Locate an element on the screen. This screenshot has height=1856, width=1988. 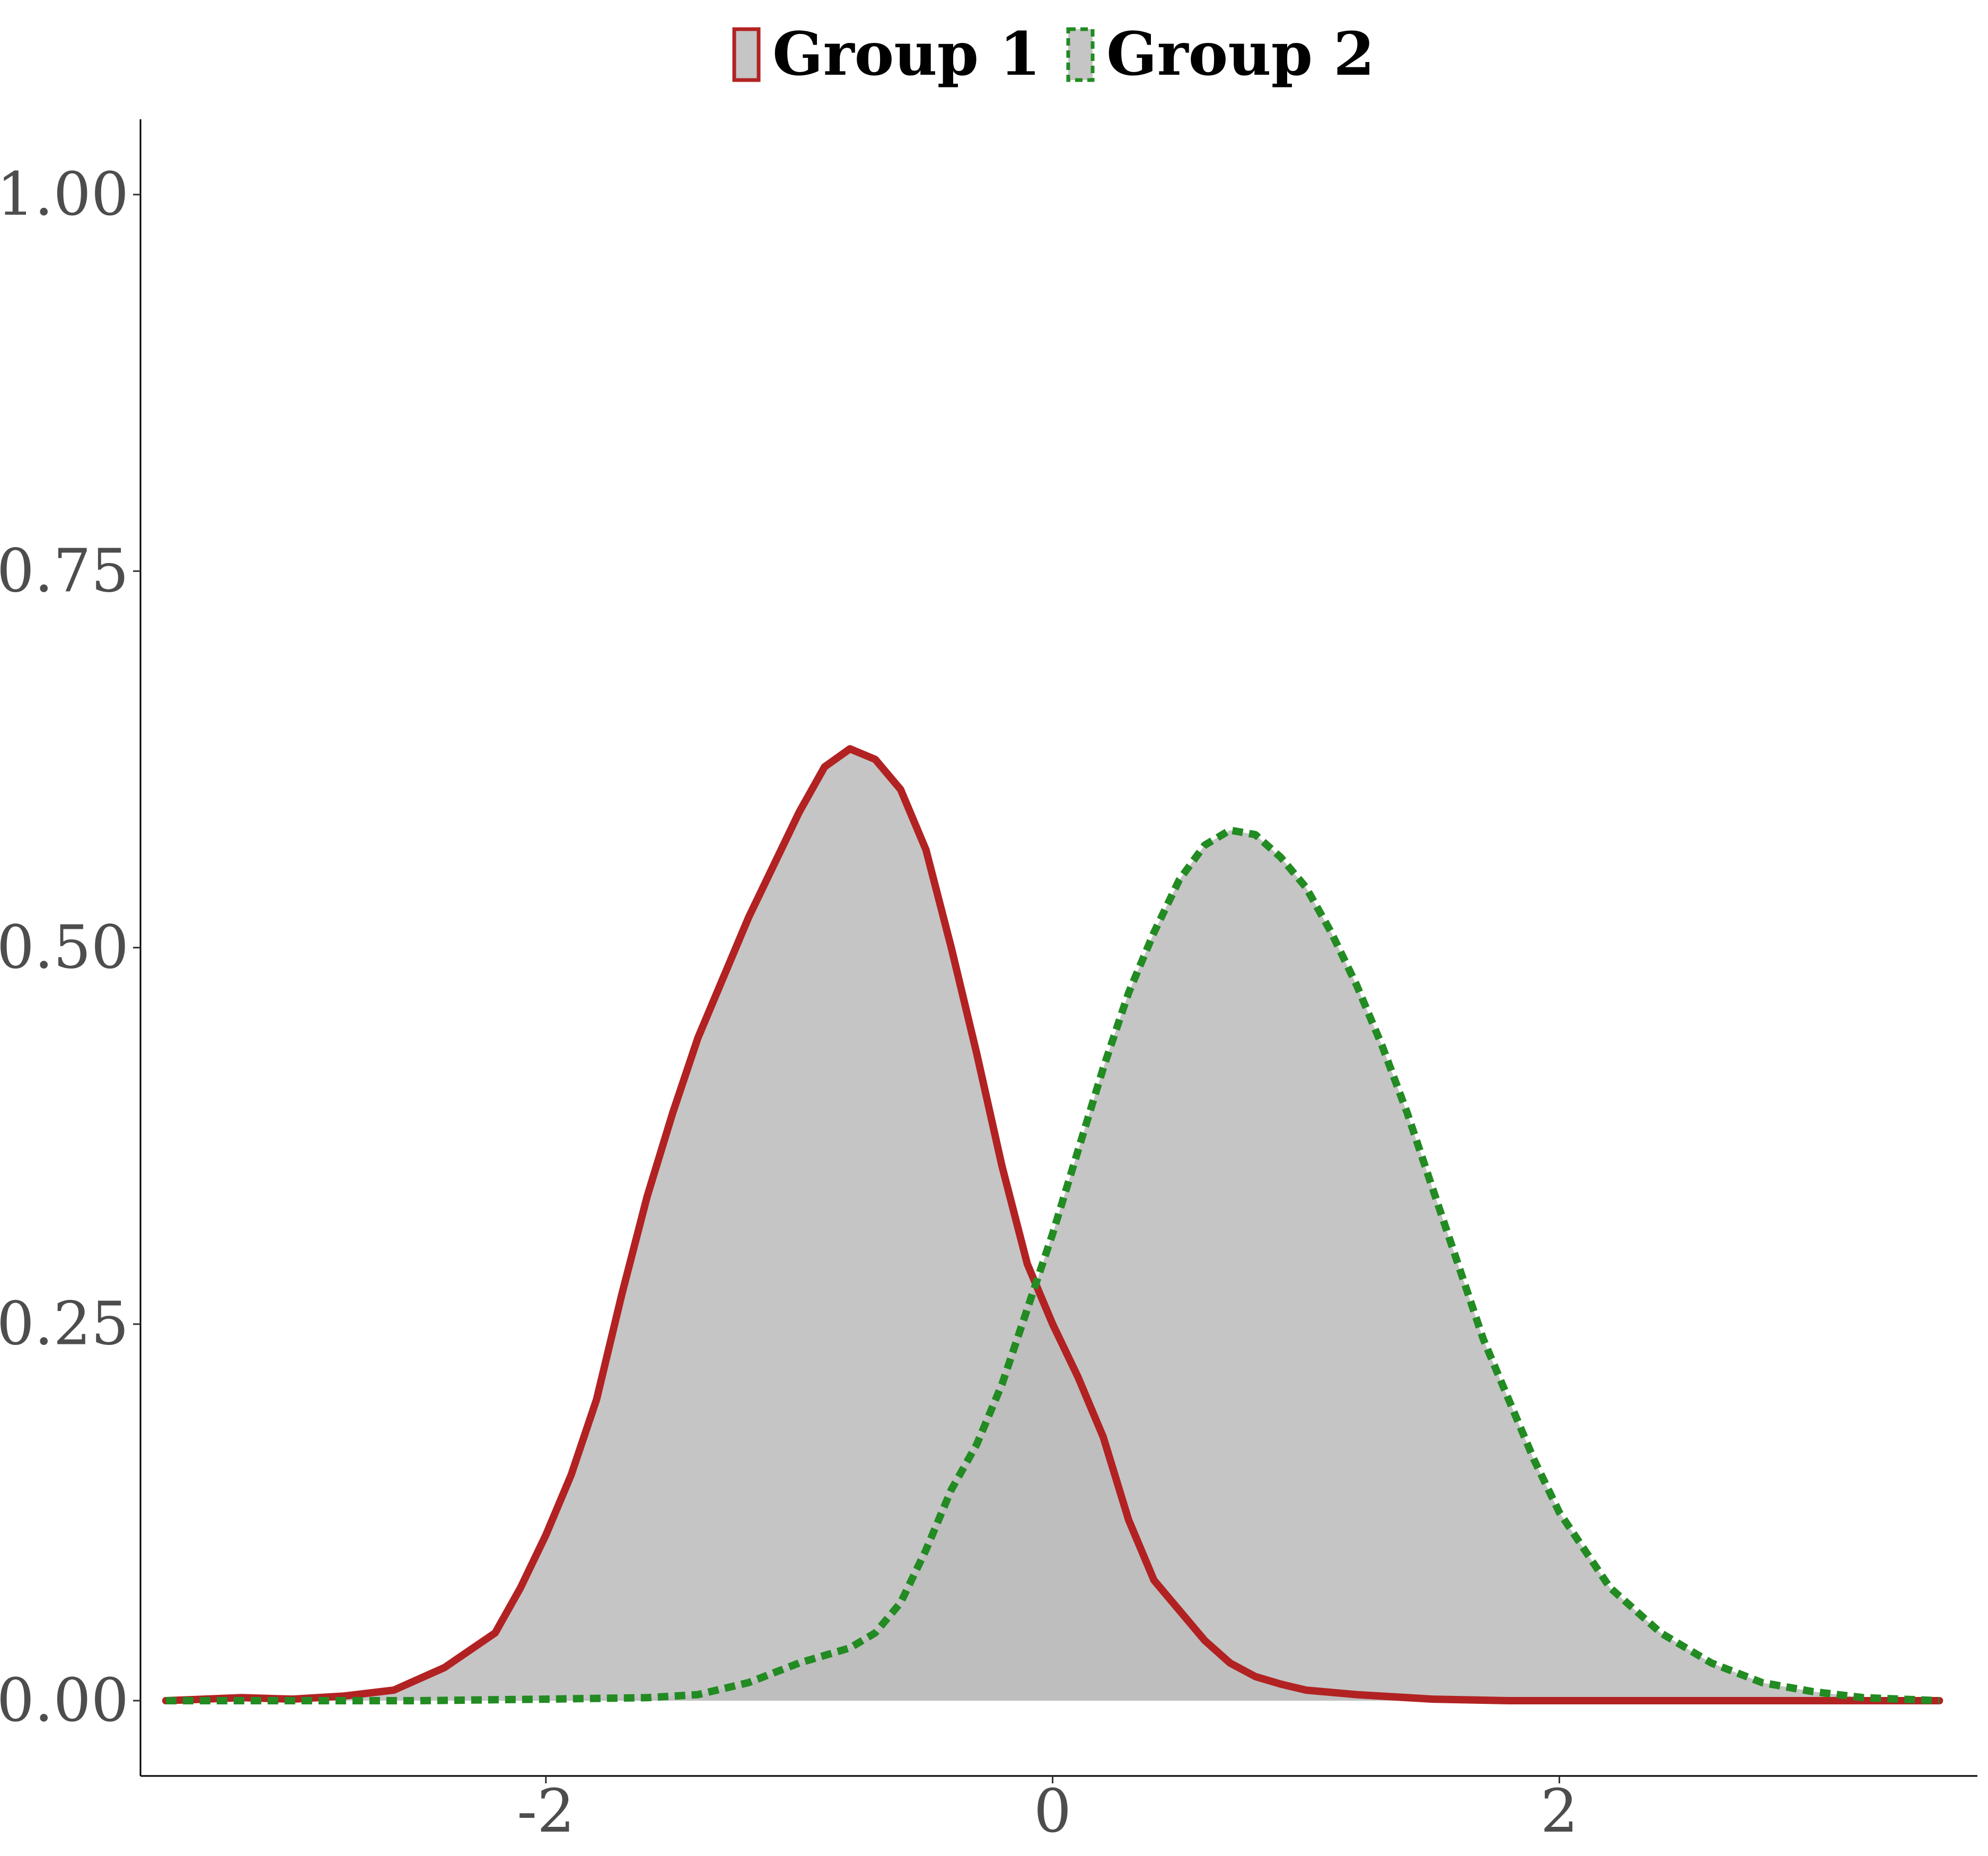
y-tick-label: 0.75 is located at coordinates (64, 570).